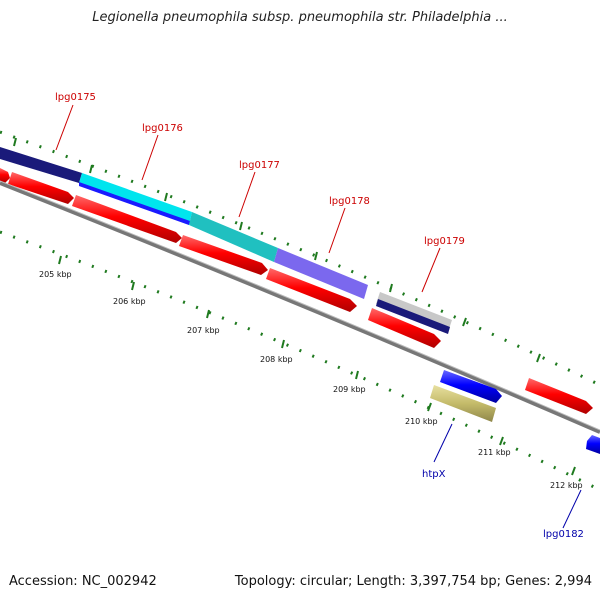 This screenshot has width=600, height=600. I want to click on gene-label-lpg0177: lpg0177, so click(259, 165).